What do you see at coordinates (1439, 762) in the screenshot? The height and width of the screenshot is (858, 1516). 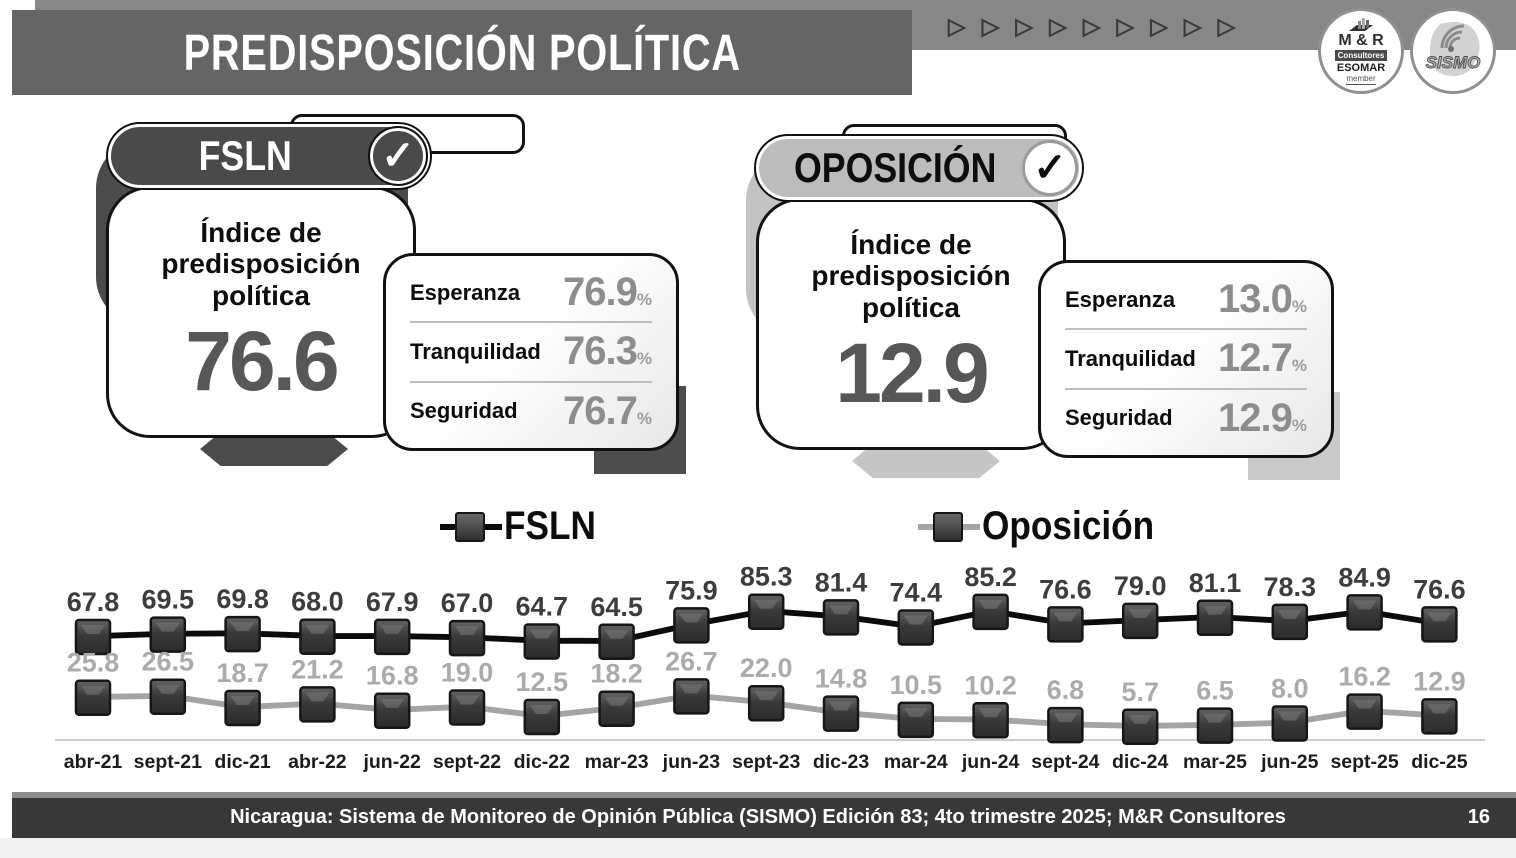 I see `svg-text: dic-25` at bounding box center [1439, 762].